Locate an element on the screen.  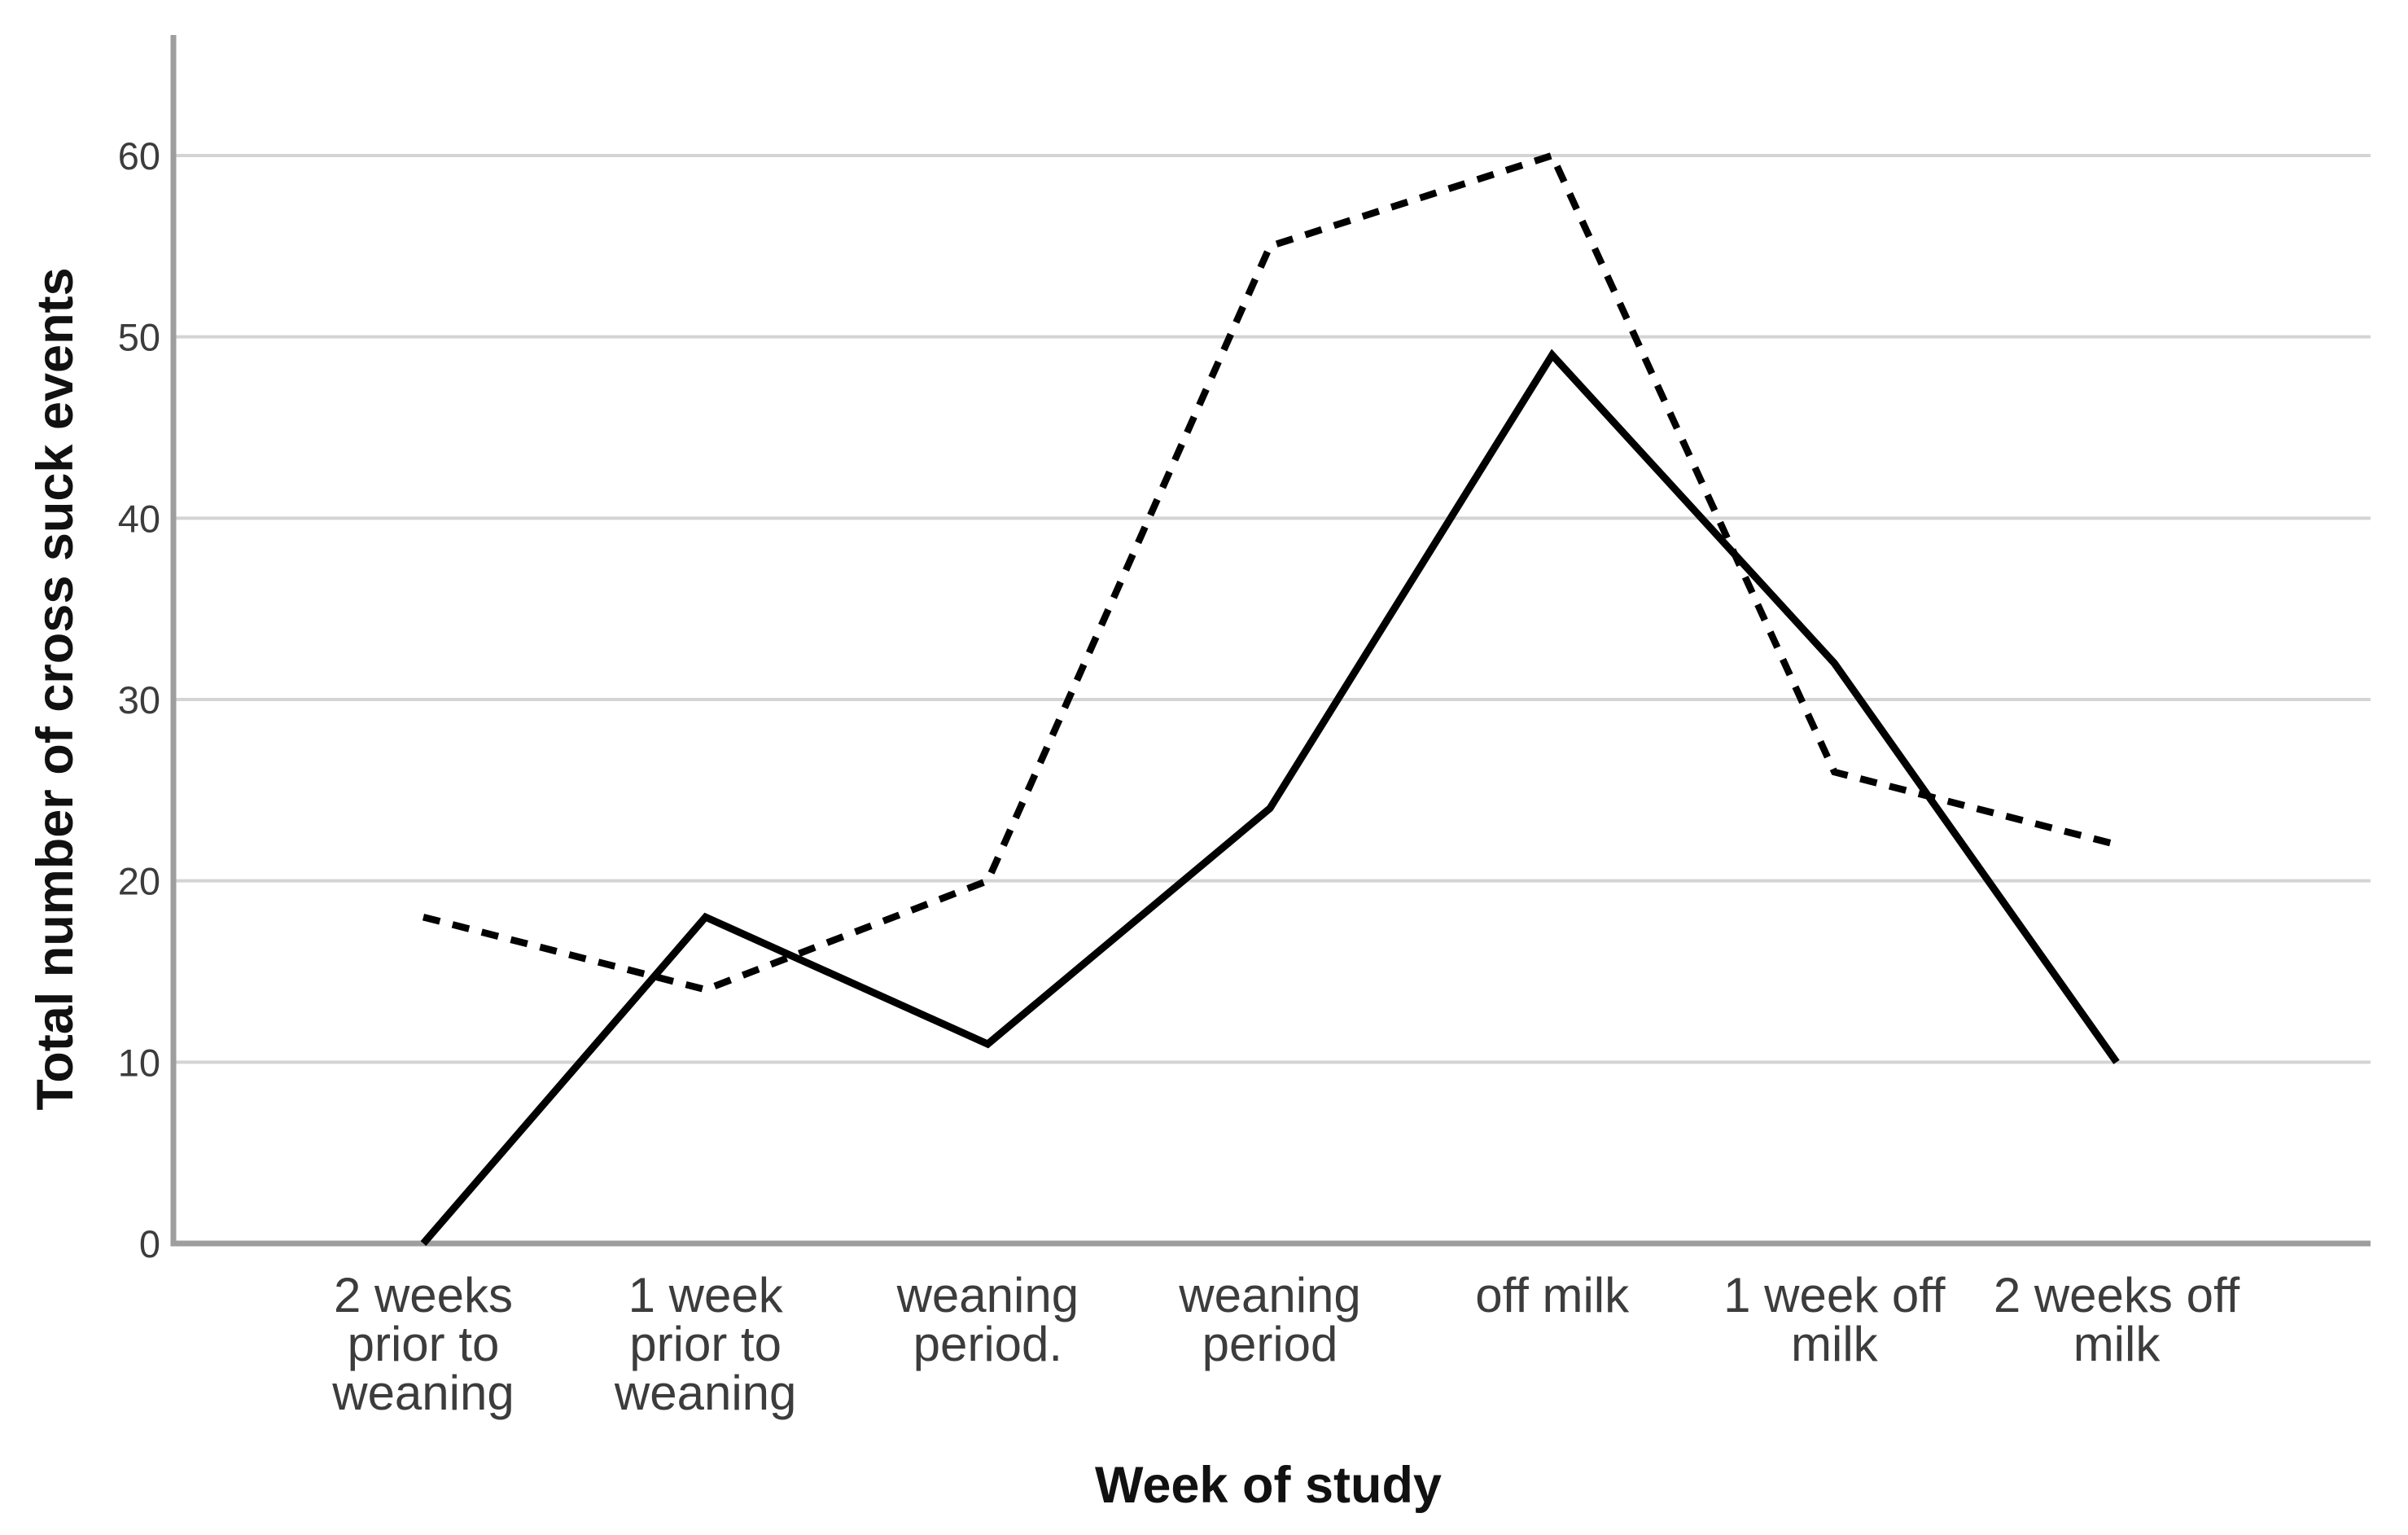
y-tick-label-50: 50 is located at coordinates (139, 337).